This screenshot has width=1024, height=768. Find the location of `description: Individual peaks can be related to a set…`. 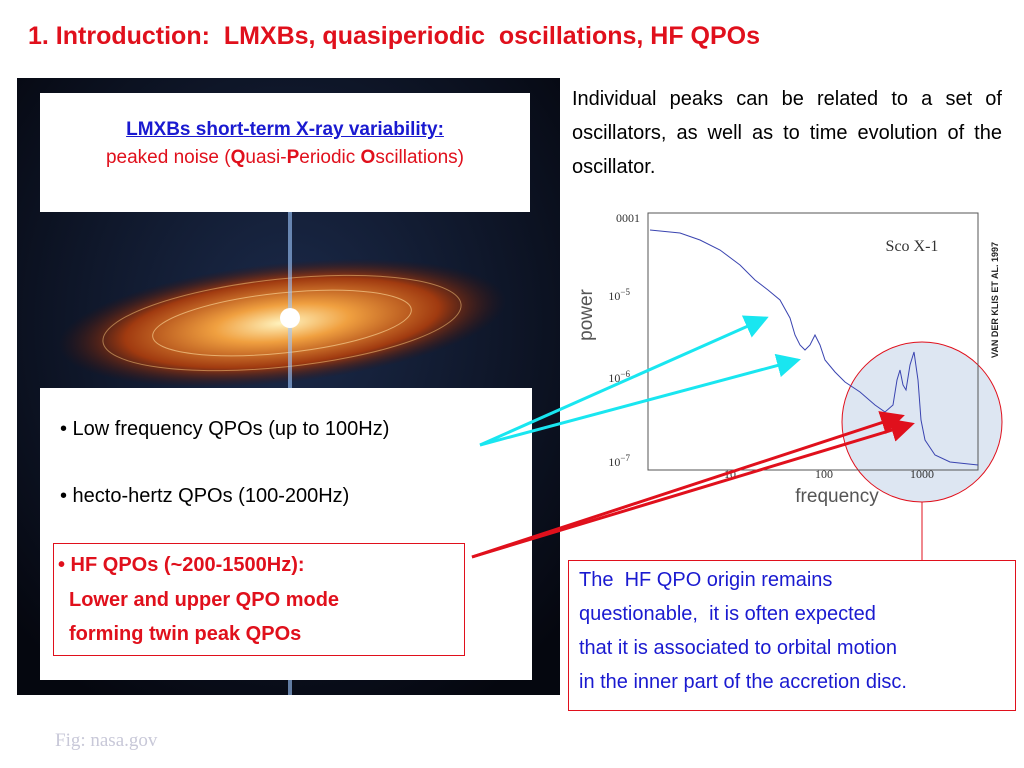

description: Individual peaks can be related to a set… is located at coordinates (787, 133).